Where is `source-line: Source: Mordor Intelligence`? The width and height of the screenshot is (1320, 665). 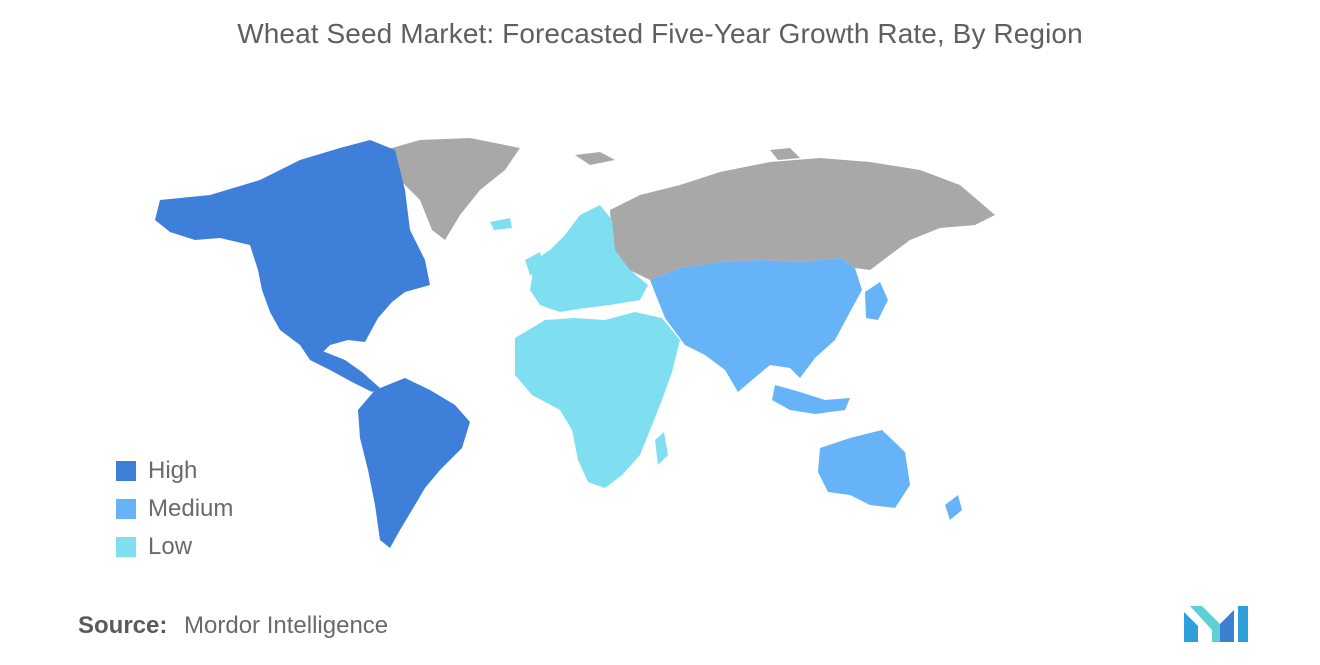
source-line: Source: Mordor Intelligence is located at coordinates (233, 626).